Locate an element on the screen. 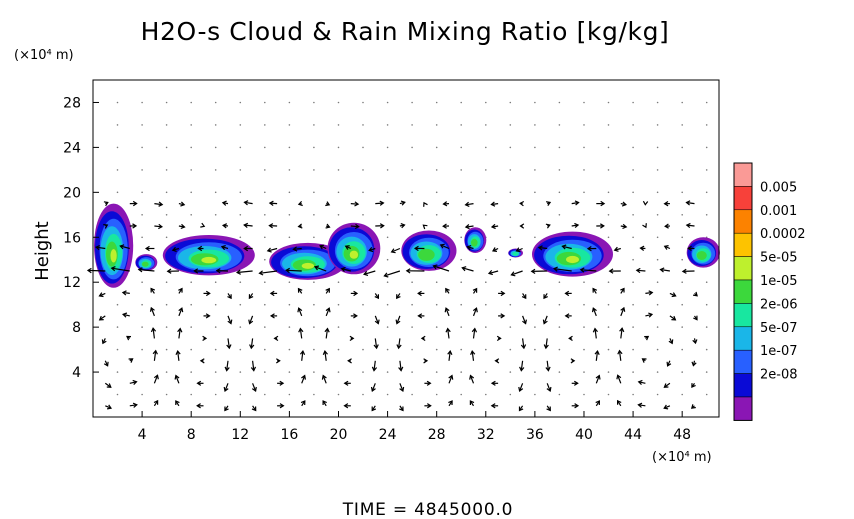 This screenshot has height=519, width=854. colorbar-swatch is located at coordinates (743, 221).